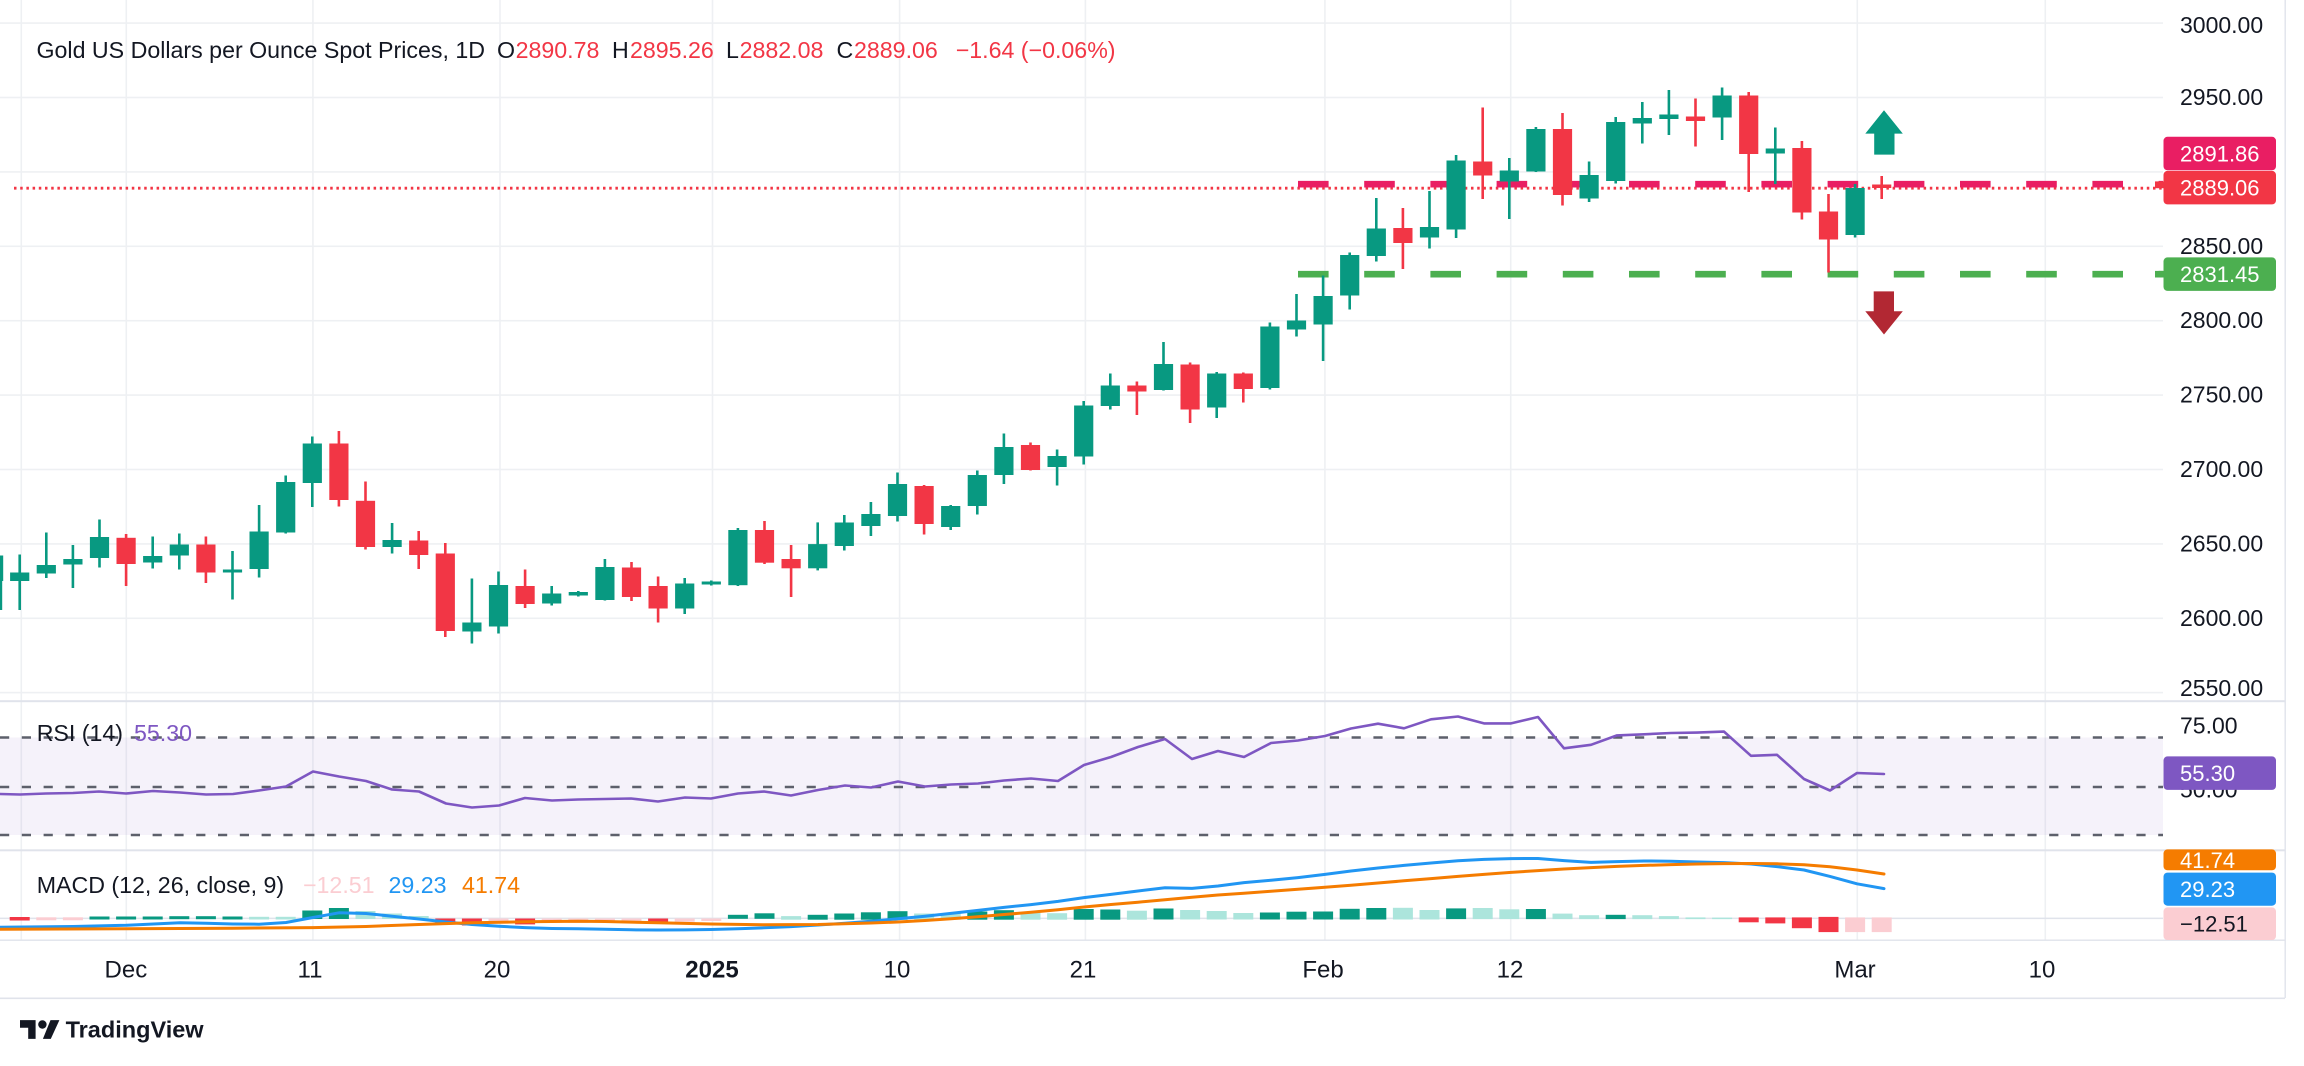  What do you see at coordinates (2221, 688) in the screenshot?
I see `svg-text: 2550.00` at bounding box center [2221, 688].